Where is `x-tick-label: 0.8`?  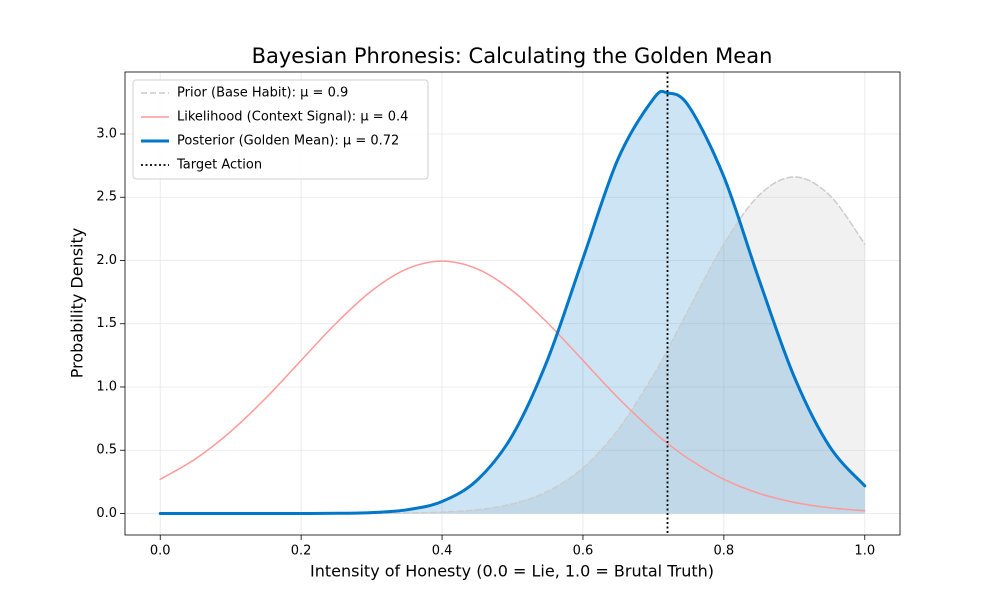
x-tick-label: 0.8 is located at coordinates (724, 551).